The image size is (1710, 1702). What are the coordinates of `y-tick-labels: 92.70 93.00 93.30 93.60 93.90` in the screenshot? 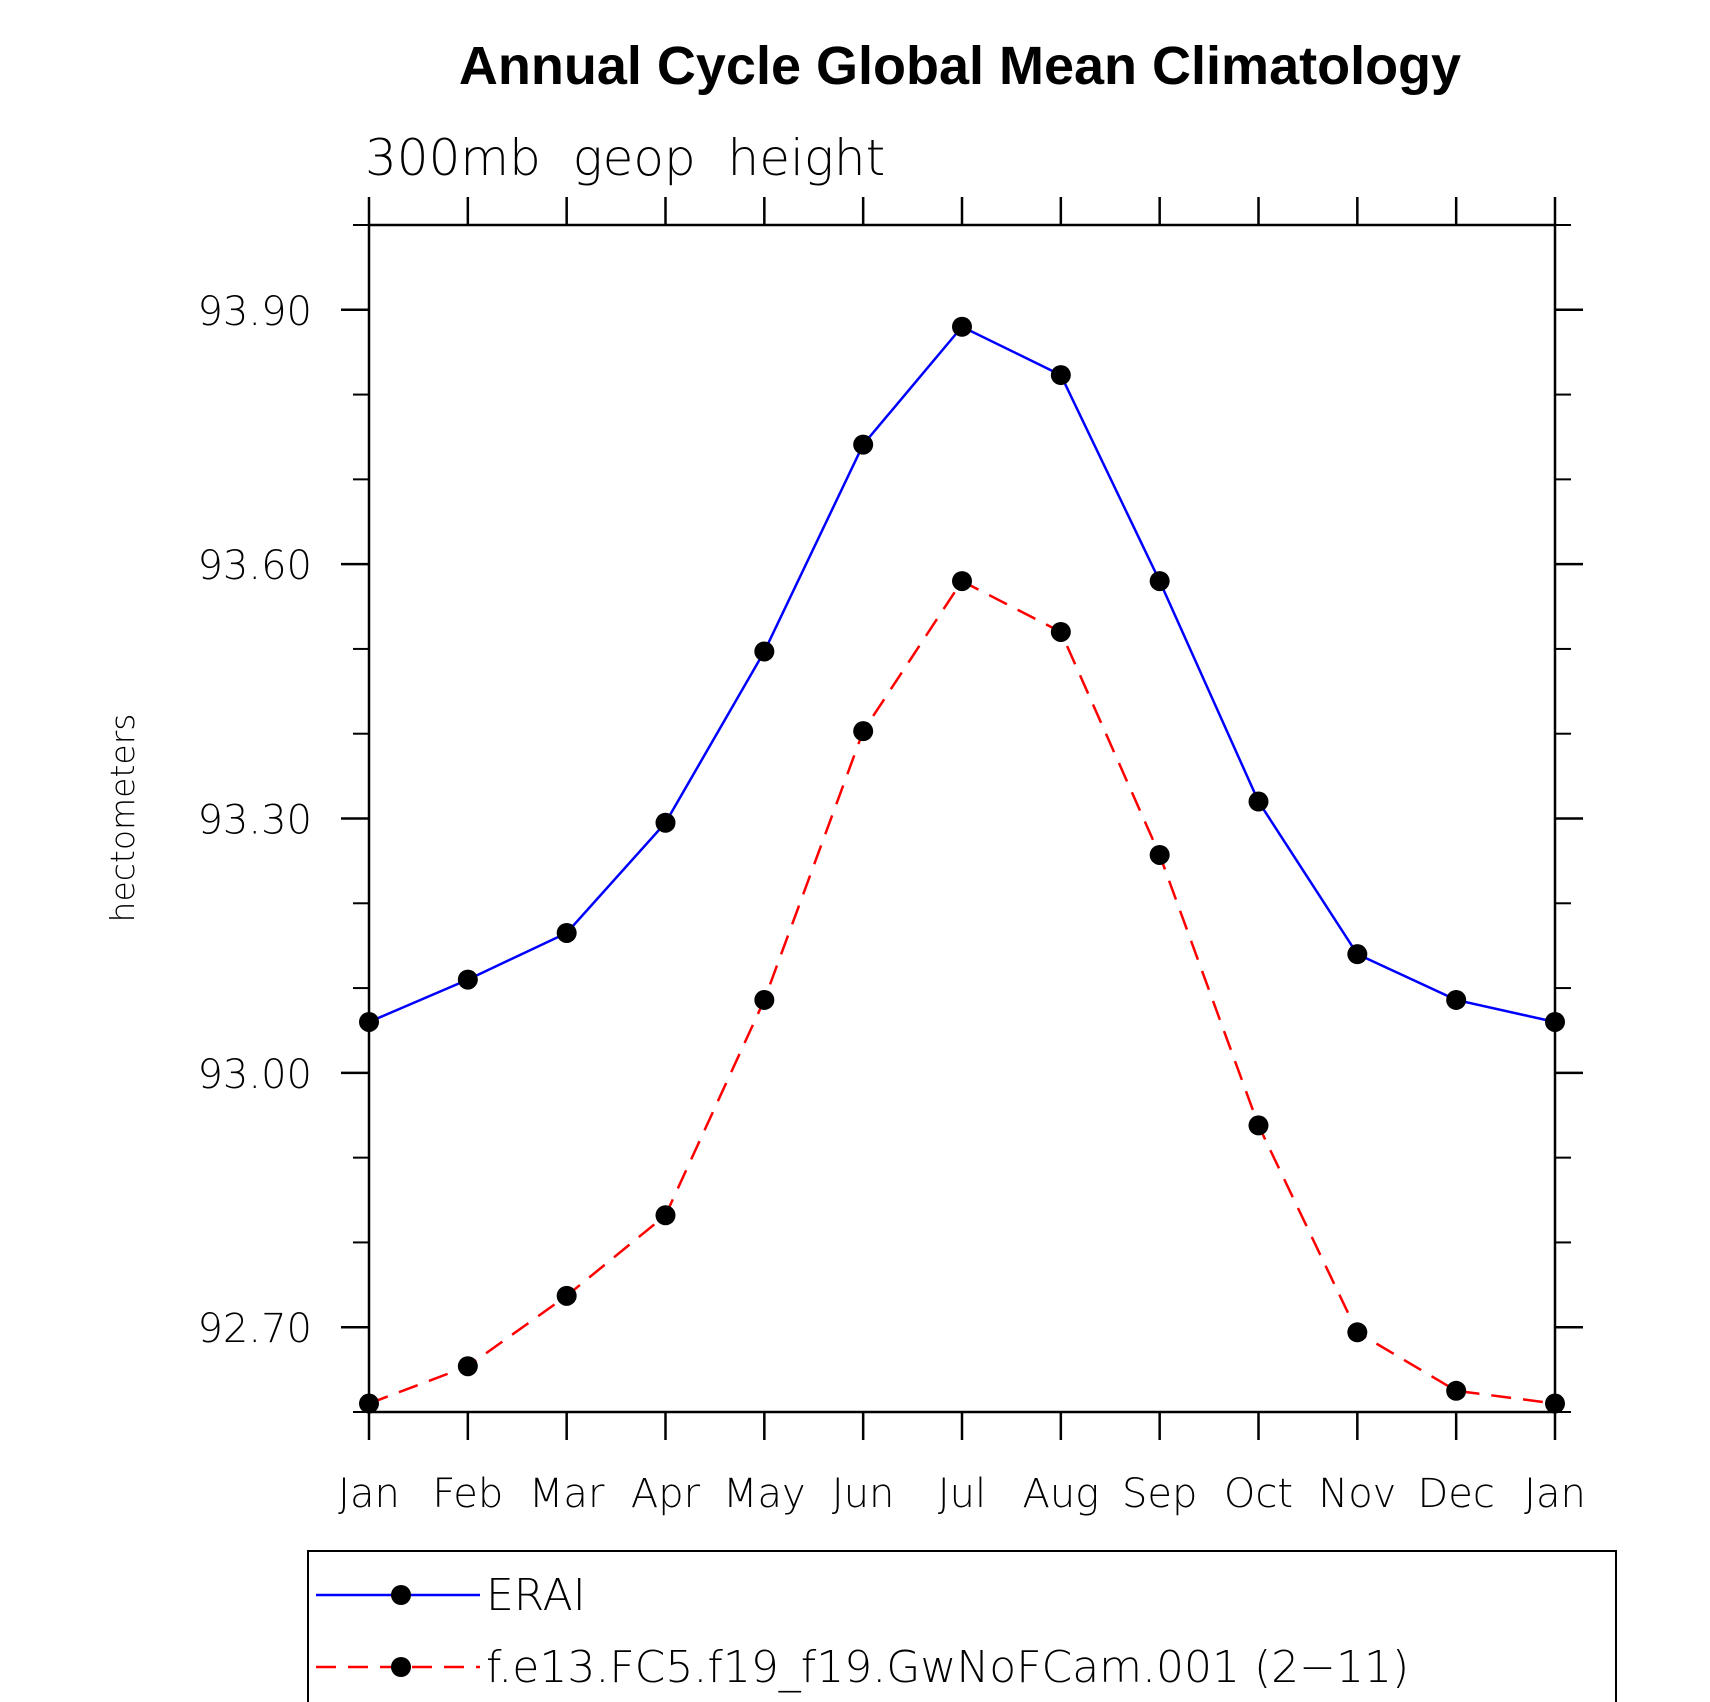 It's located at (254, 820).